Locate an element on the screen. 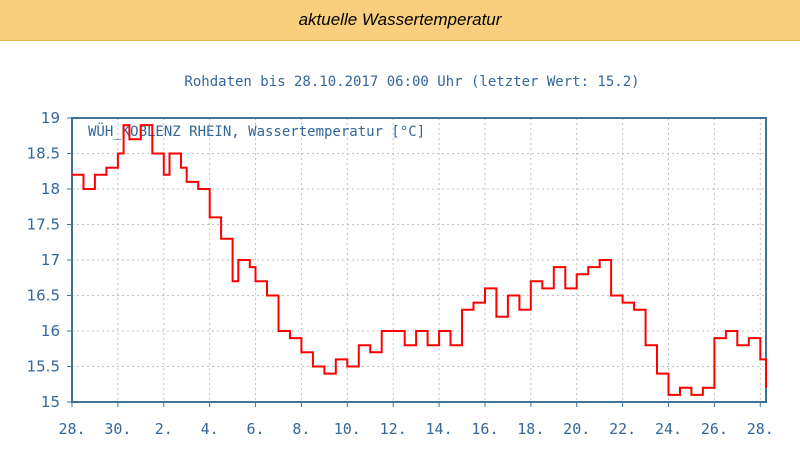 Image resolution: width=800 pixels, height=453 pixels. x-tick-label: 20. is located at coordinates (576, 429).